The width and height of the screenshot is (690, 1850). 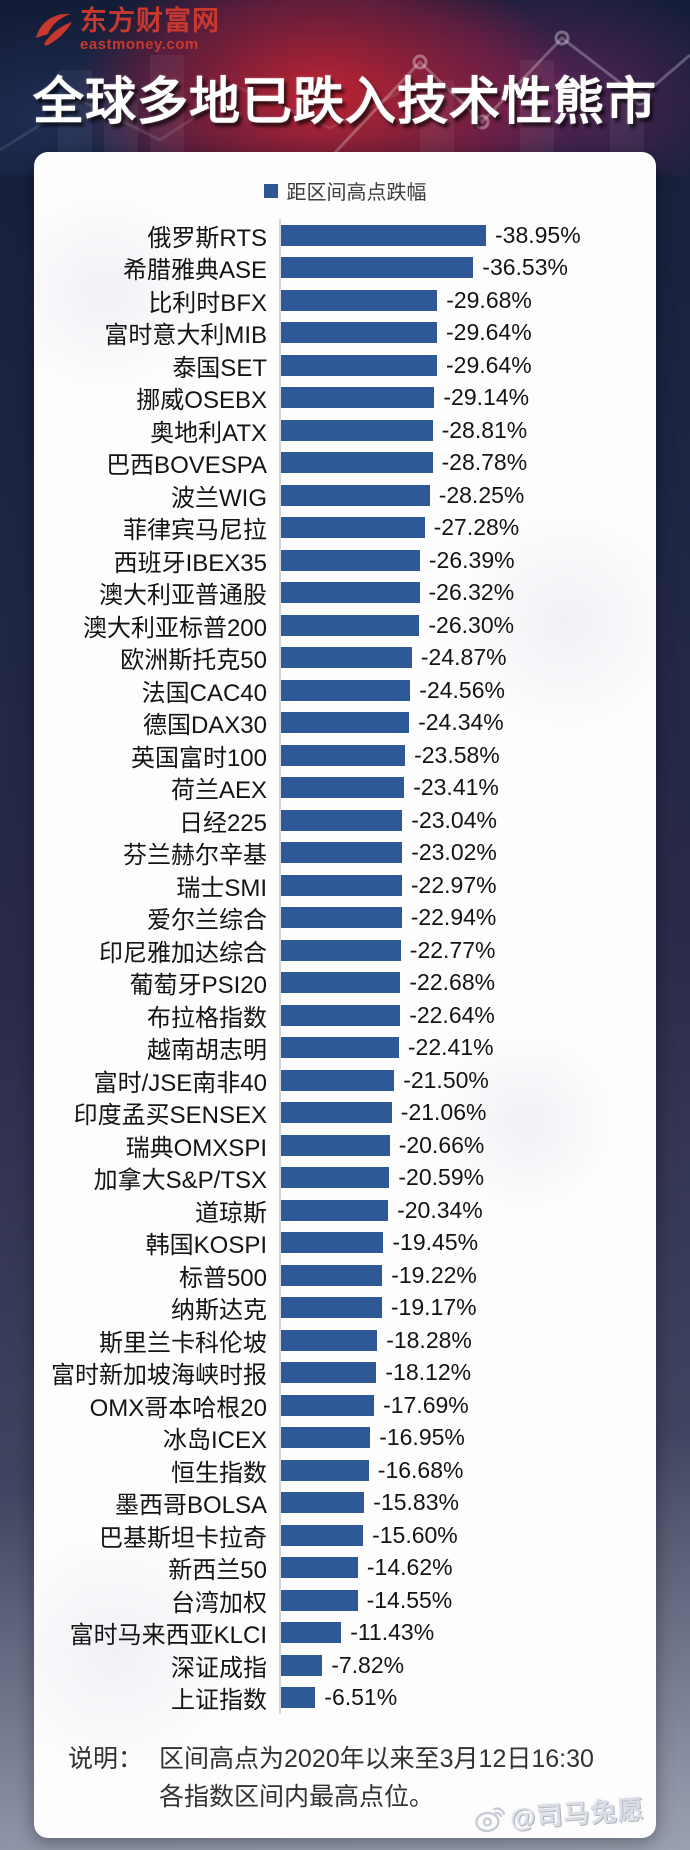 I want to click on chart-row: 瑞士SMI -22.97%, so click(x=345, y=885).